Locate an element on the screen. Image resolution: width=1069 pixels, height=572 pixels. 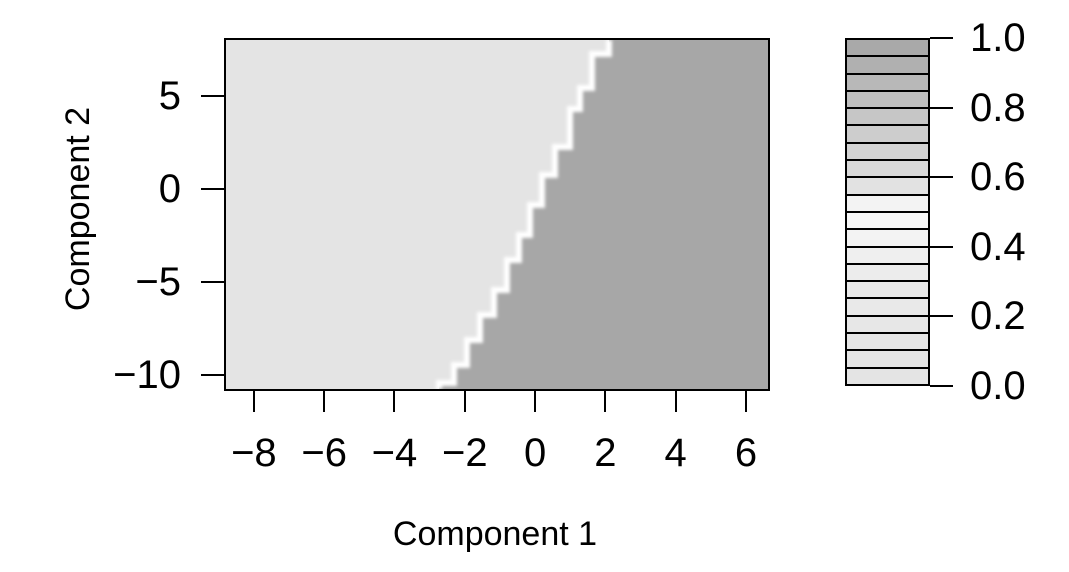
y-tick-label: −5 is located at coordinates (158, 281).